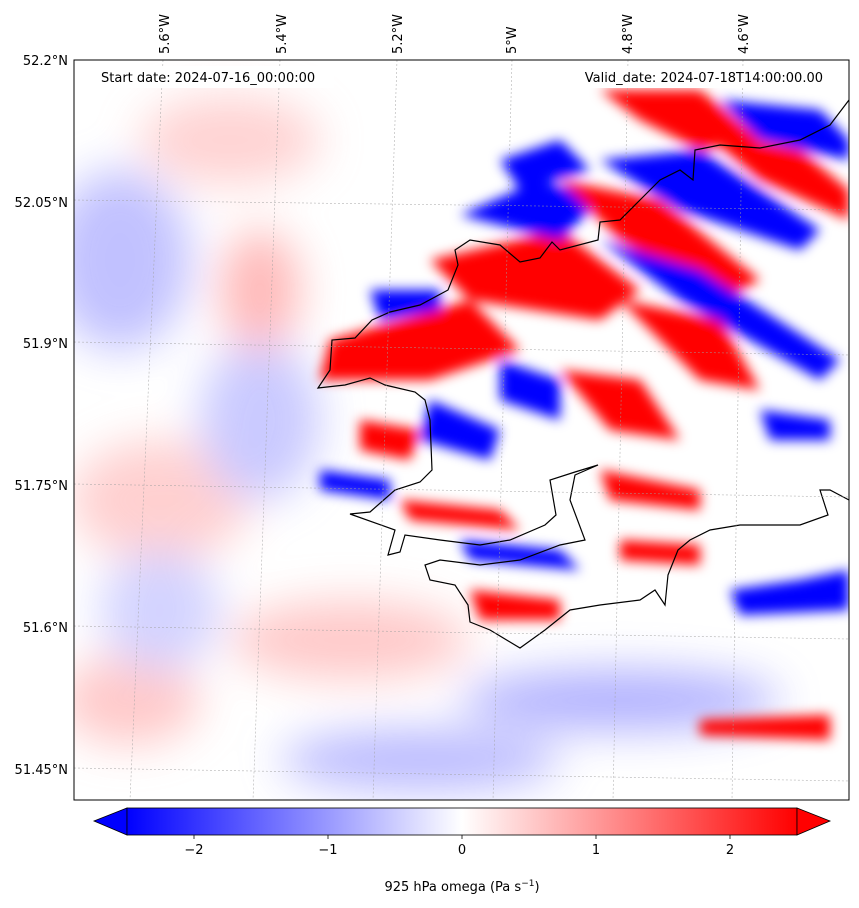 The image size is (859, 908). Describe the element at coordinates (282, 34) in the screenshot. I see `lon-label-5.4w: 5.4°W` at that location.